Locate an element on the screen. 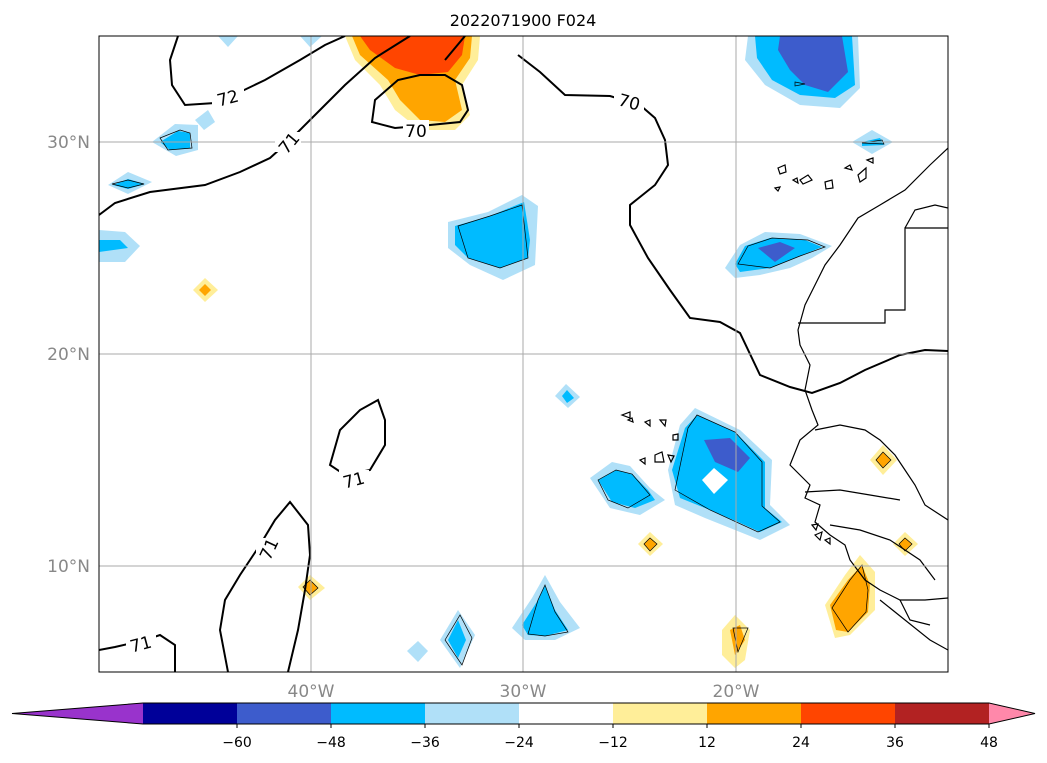 The width and height of the screenshot is (1047, 763). shade-center-north-mid is located at coordinates (492, 235).